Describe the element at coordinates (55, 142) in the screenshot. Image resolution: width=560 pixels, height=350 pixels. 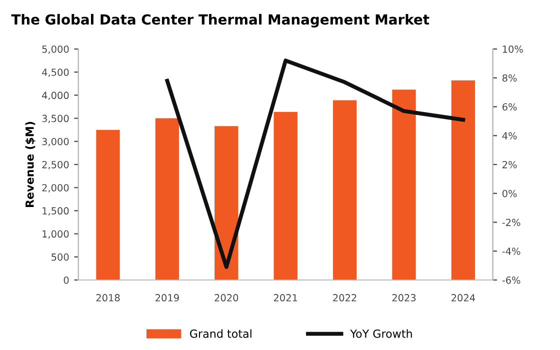
I see `y-tick-label: 3,000` at that location.